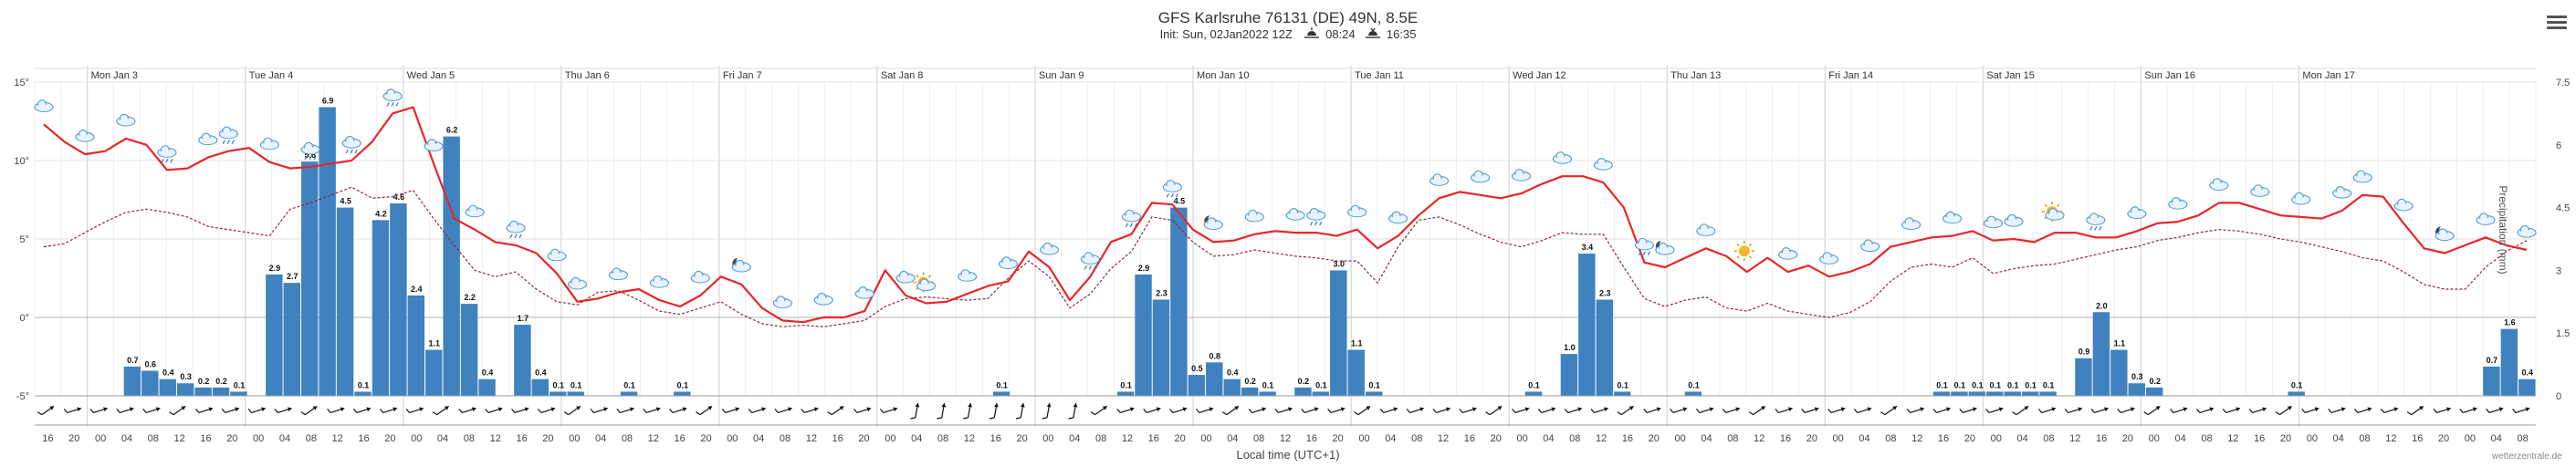  What do you see at coordinates (470, 297) in the screenshot?
I see `precip-data-label: 2.2` at bounding box center [470, 297].